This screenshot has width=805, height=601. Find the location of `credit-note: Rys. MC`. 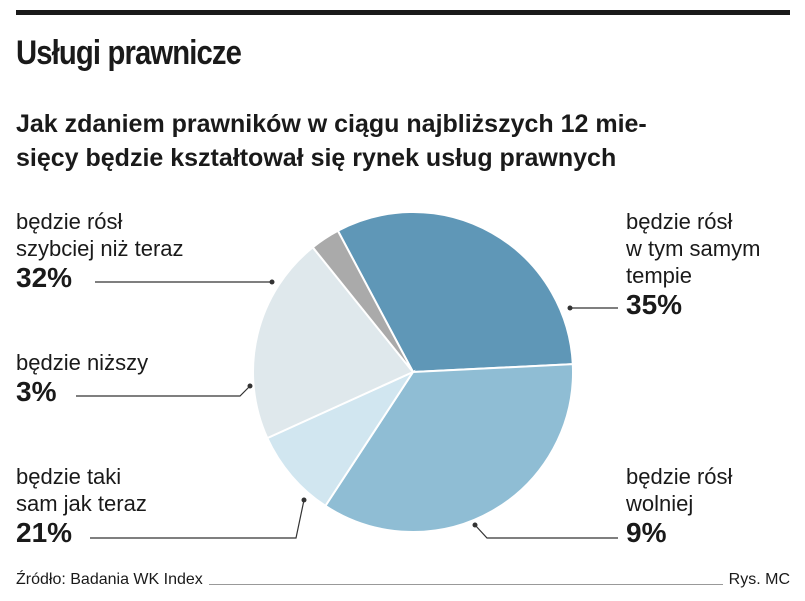

credit-note: Rys. MC is located at coordinates (759, 579).